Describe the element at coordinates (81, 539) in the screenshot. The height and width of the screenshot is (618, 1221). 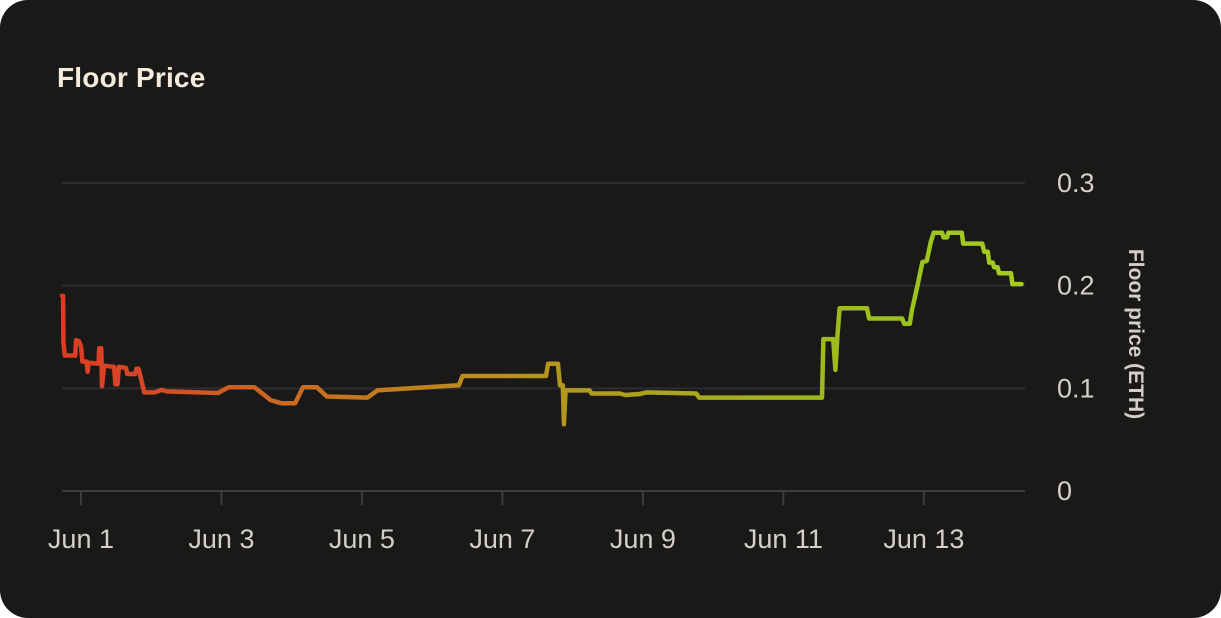
I see `x-tick-label: Jun 1` at that location.